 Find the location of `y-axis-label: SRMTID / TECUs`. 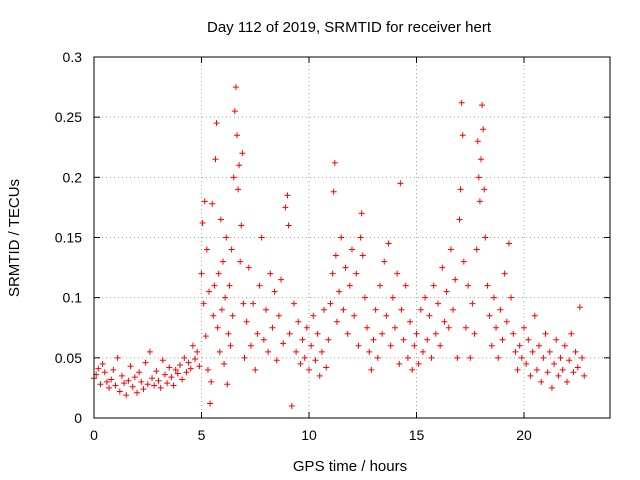

y-axis-label: SRMTID / TECUs is located at coordinates (14, 238).